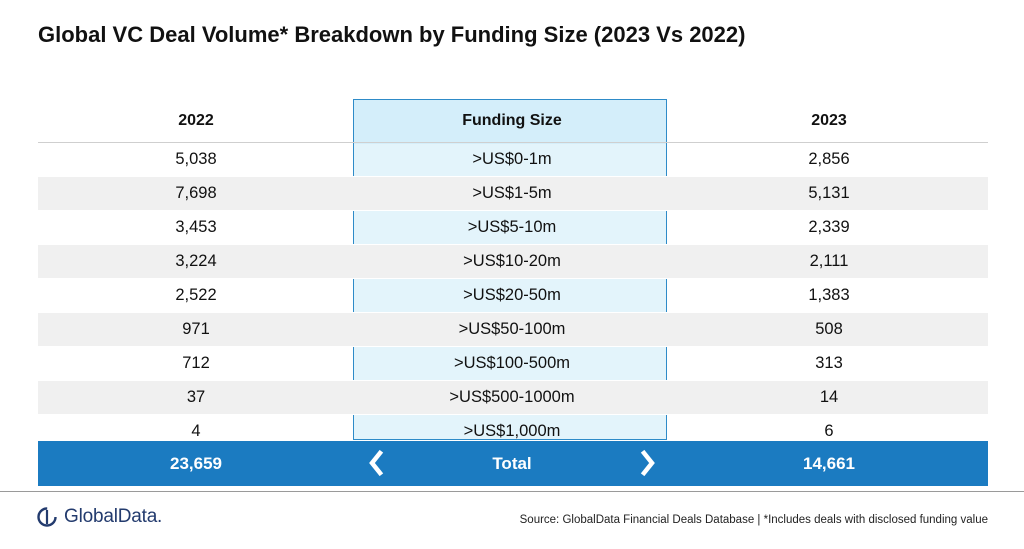 The width and height of the screenshot is (1024, 549). I want to click on header-funding-size: Funding Size, so click(512, 120).